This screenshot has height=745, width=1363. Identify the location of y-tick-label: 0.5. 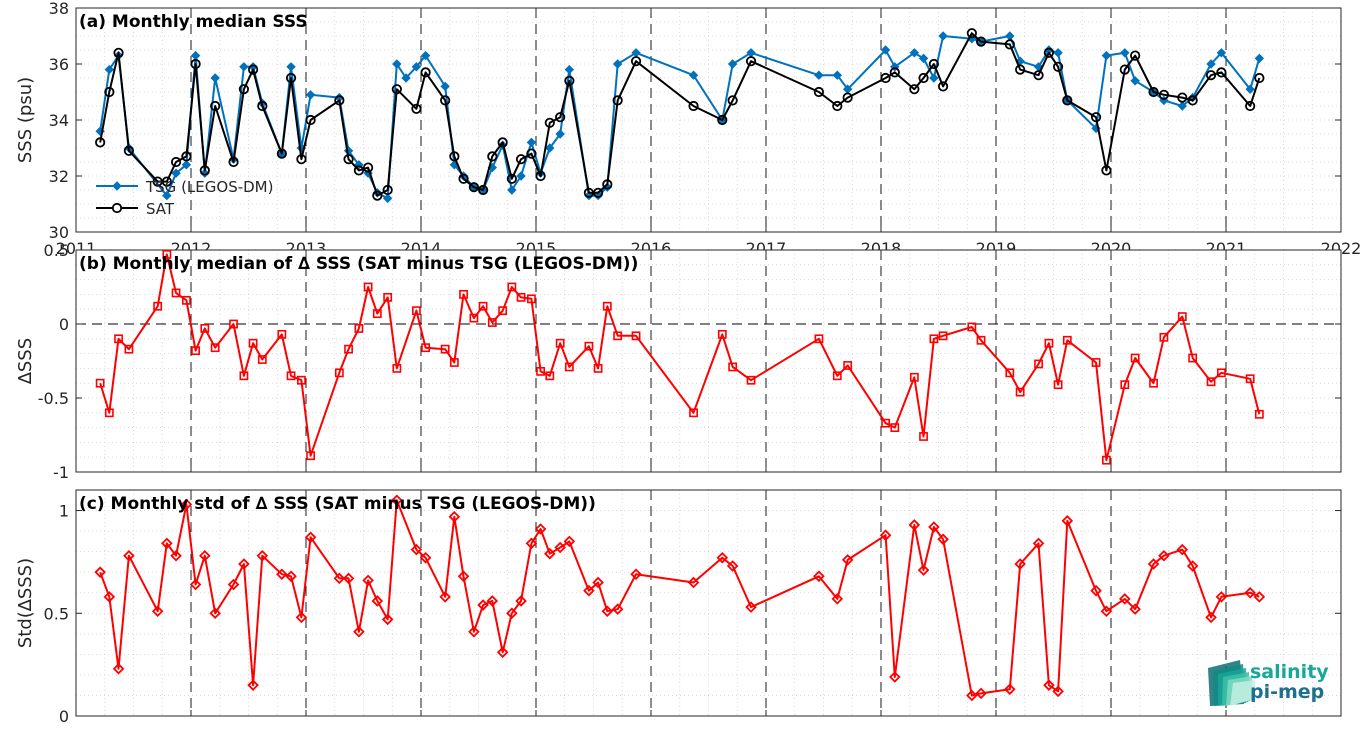
(56, 250).